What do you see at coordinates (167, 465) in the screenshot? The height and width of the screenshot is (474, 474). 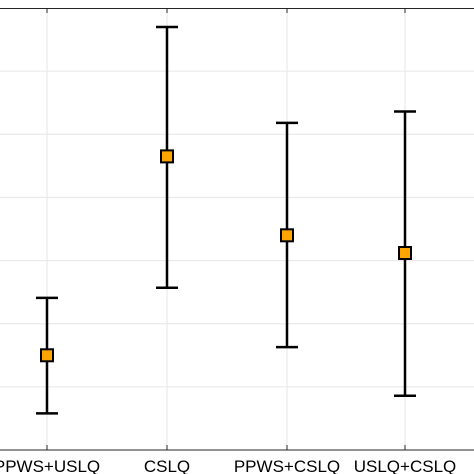 I see `x-tick-label: CSLQ` at bounding box center [167, 465].